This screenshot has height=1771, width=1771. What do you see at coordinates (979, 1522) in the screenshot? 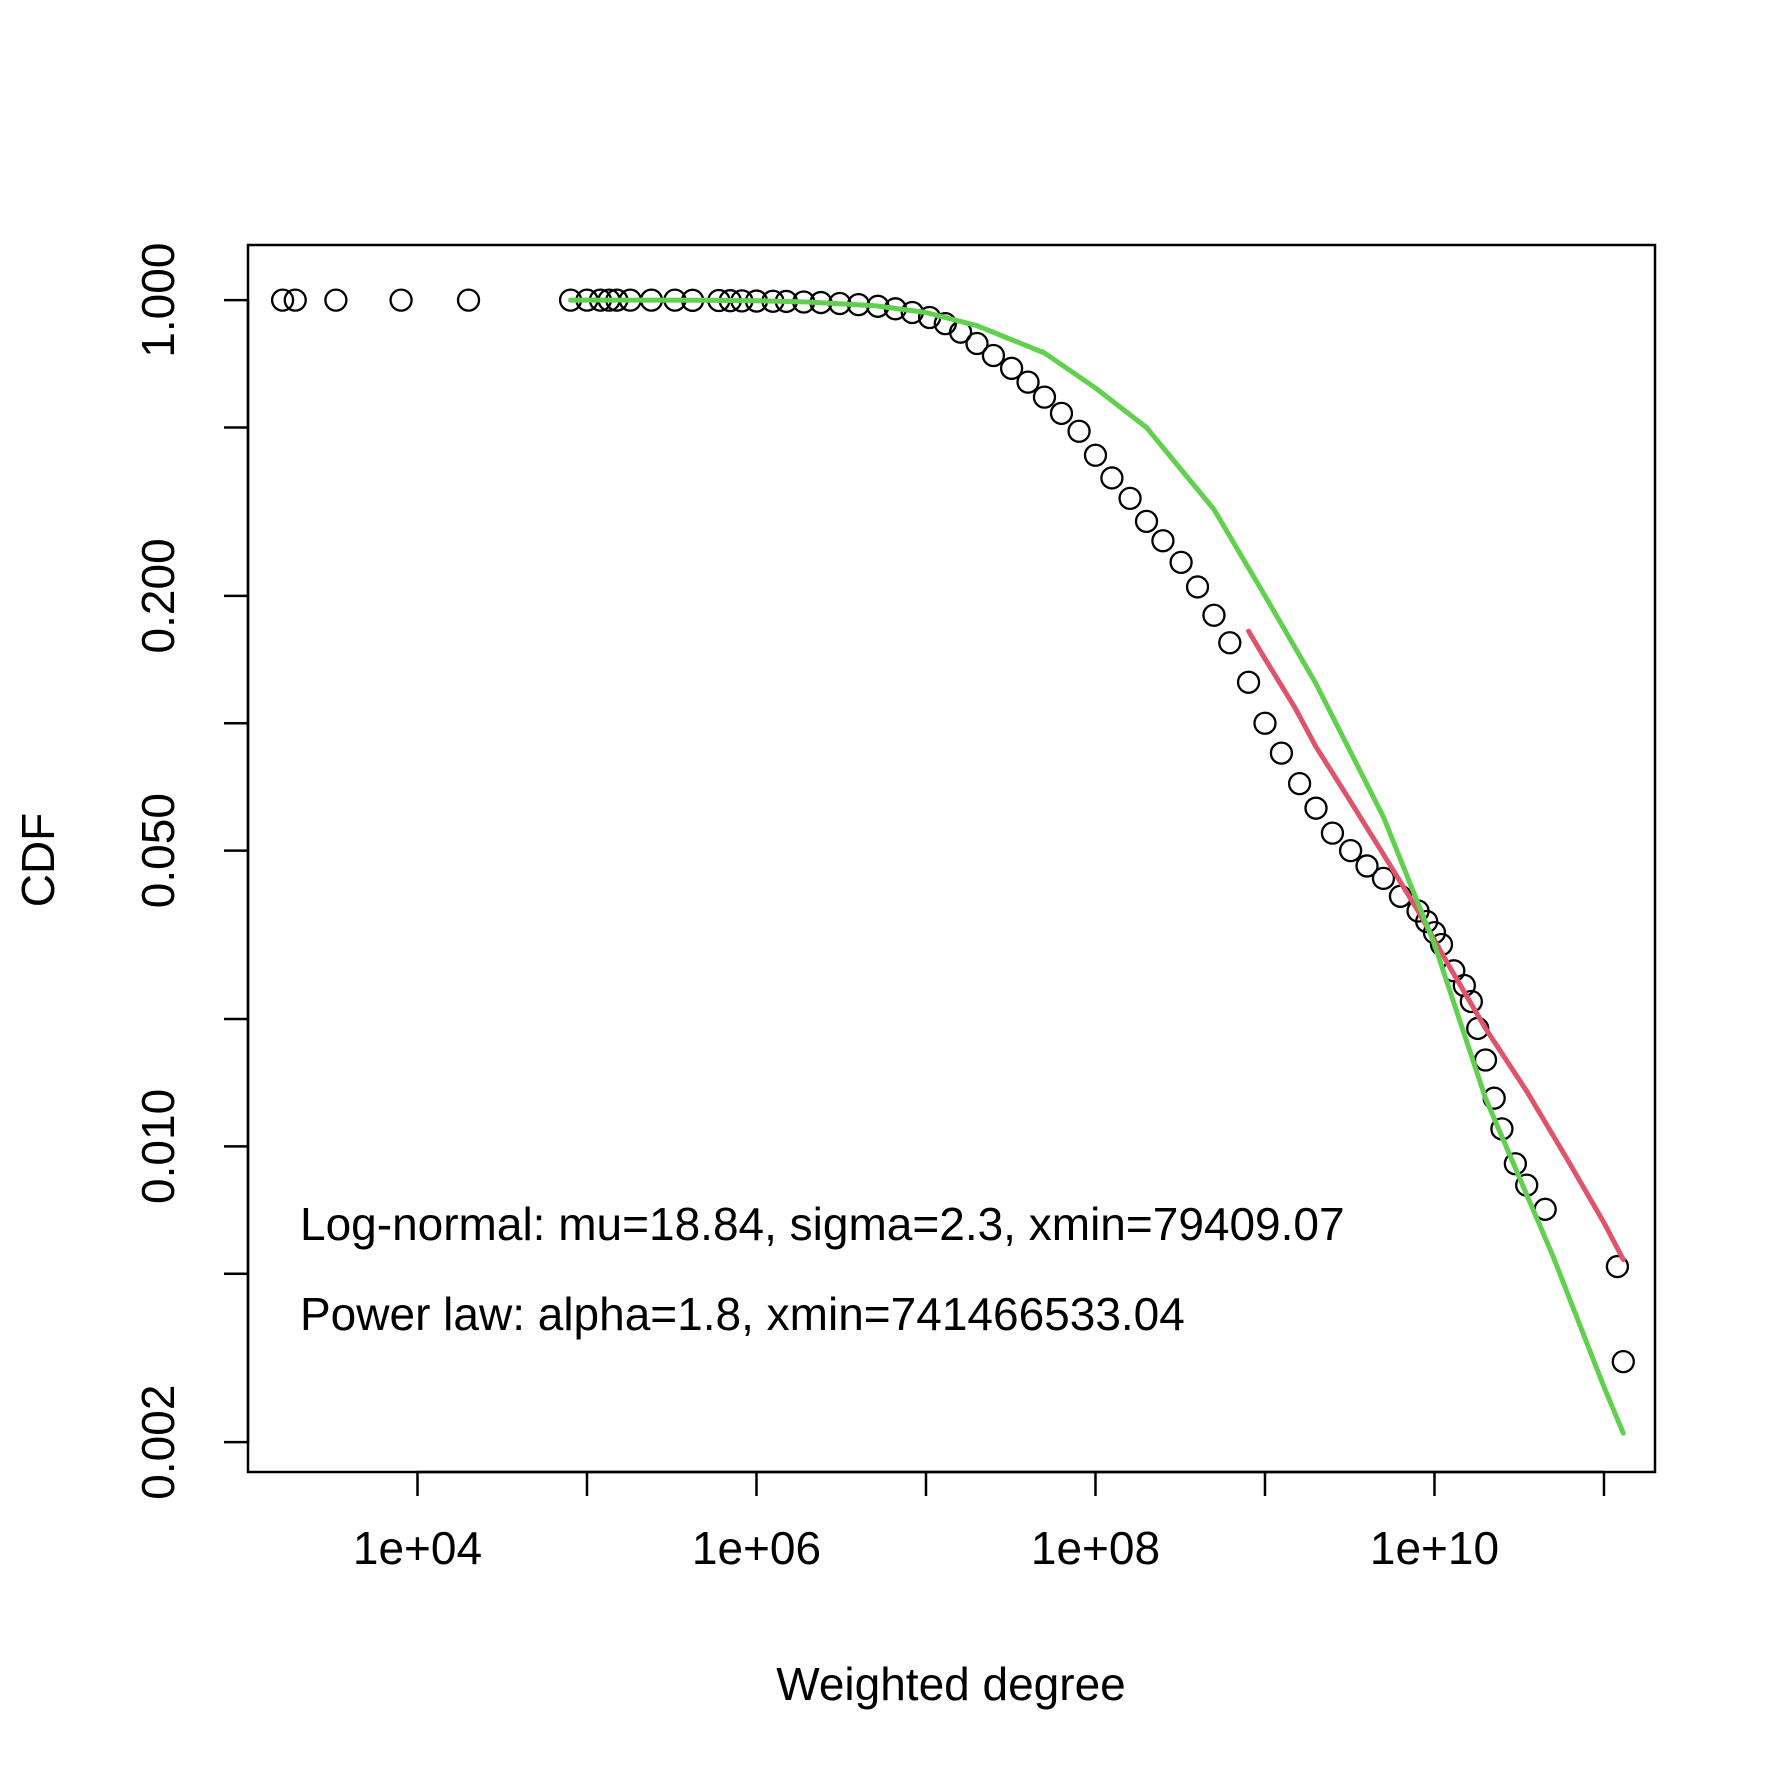
I see `x-axis: 1e+04 1e+06 1e+08 1e+10` at bounding box center [979, 1522].